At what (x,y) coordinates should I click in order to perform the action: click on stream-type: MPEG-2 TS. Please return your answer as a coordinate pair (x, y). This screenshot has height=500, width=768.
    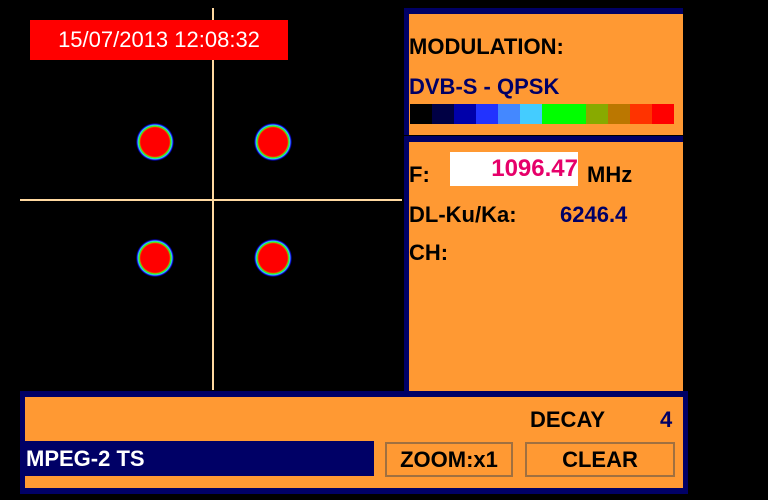
    Looking at the image, I should click on (199, 458).